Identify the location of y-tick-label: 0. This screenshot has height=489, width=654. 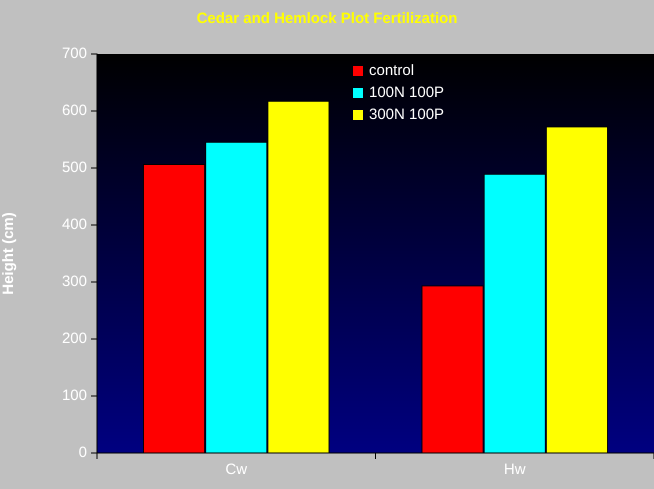
(82, 453).